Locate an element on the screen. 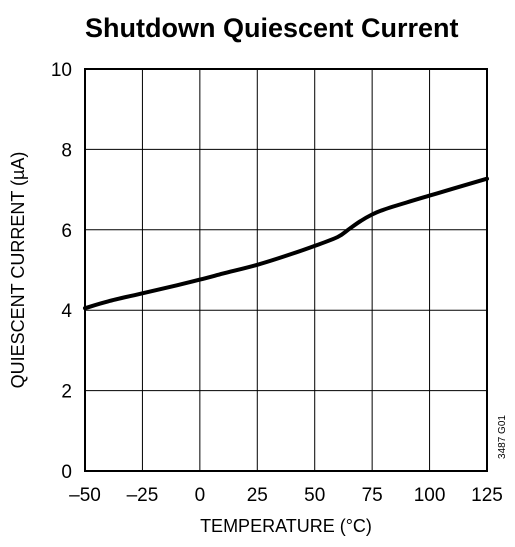 Image resolution: width=515 pixels, height=547 pixels. y-tick-label: 2 is located at coordinates (66, 392).